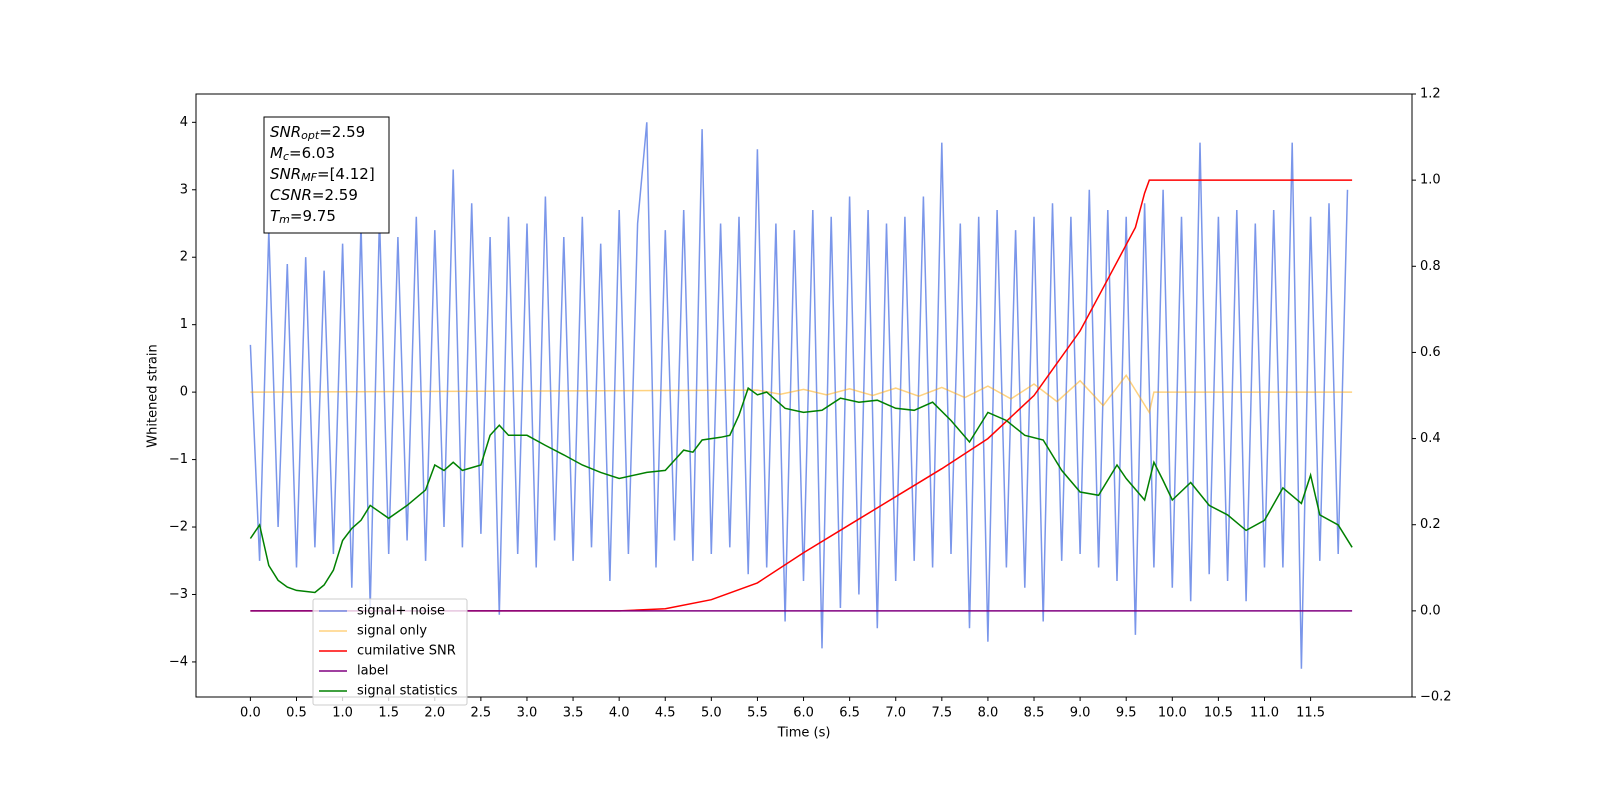 This screenshot has height=800, width=1600. What do you see at coordinates (1430, 524) in the screenshot?
I see `y2-tick-label: 0.2` at bounding box center [1430, 524].